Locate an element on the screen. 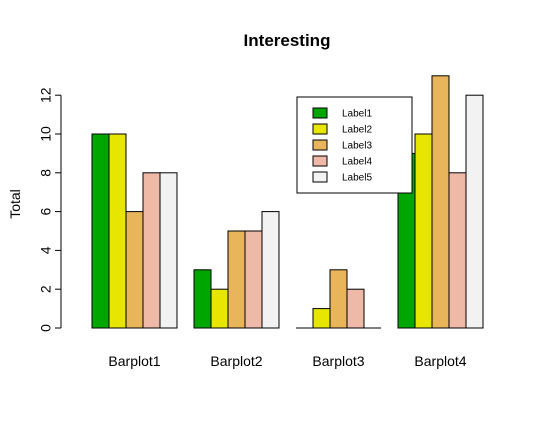  bar-label1-barplot2 is located at coordinates (202, 299).